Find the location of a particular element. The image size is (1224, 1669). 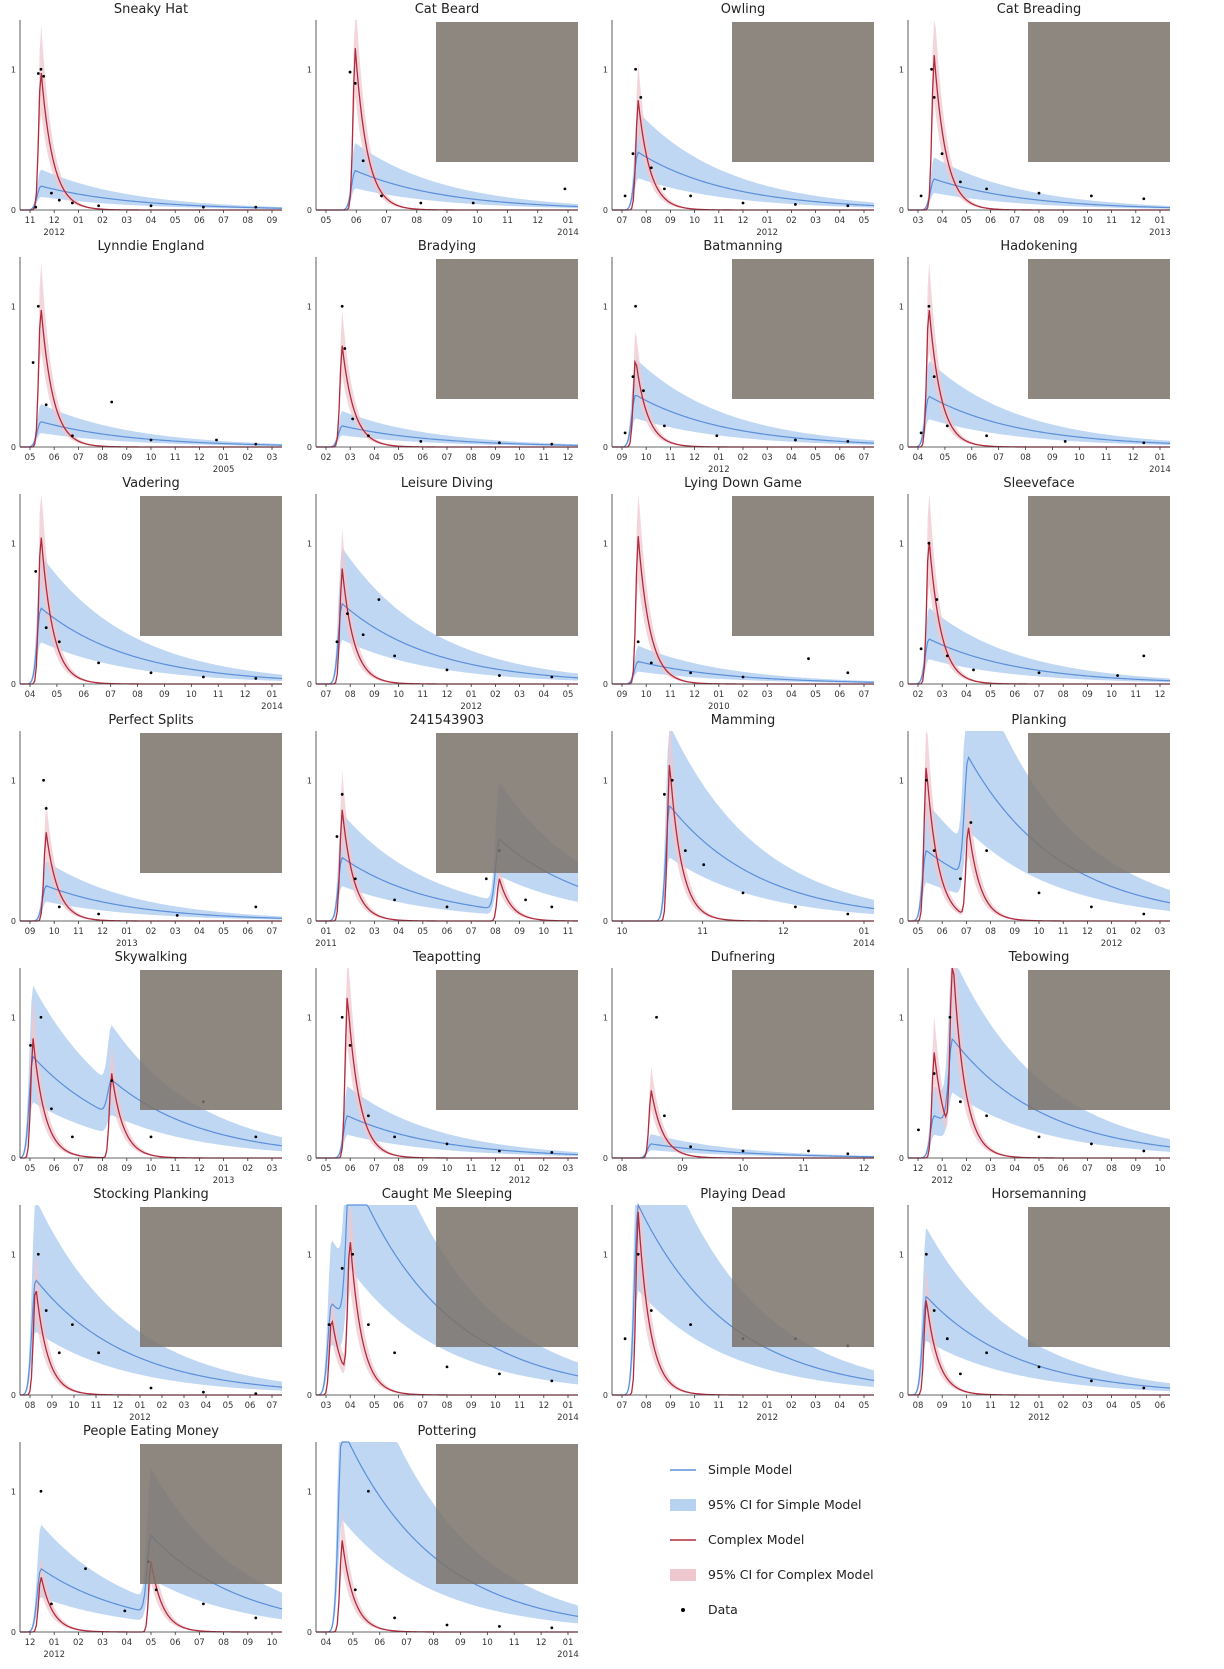

chart-title: Dufnering is located at coordinates (743, 957).